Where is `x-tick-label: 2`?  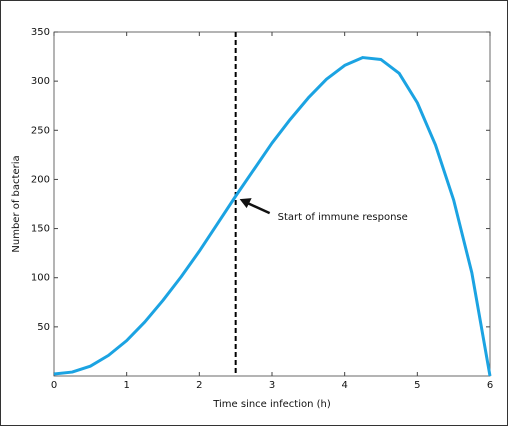
x-tick-label: 2 is located at coordinates (199, 385).